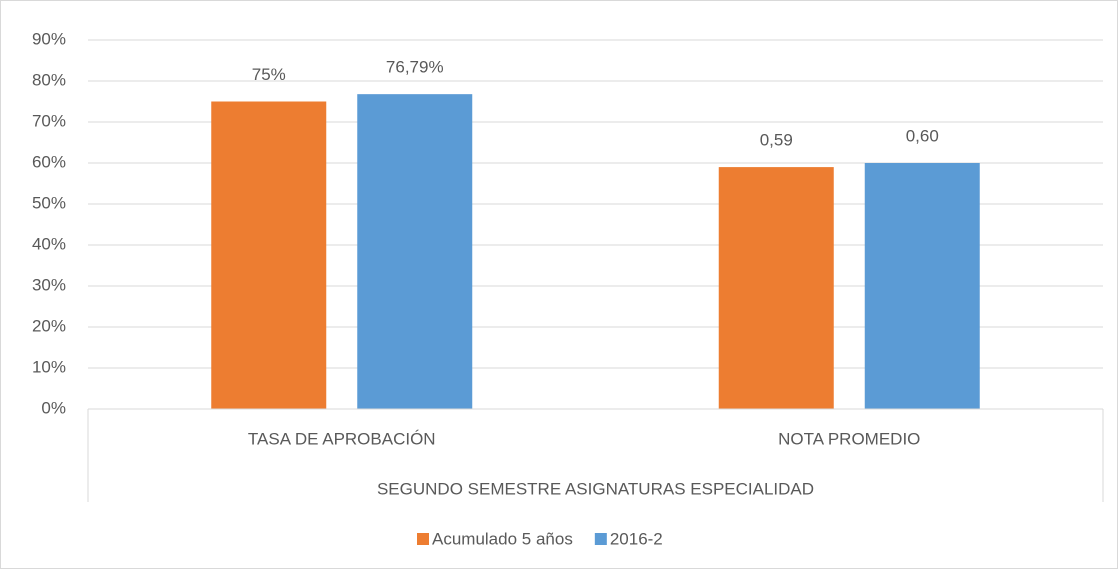 This screenshot has width=1118, height=569. Describe the element at coordinates (922, 135) in the screenshot. I see `data-label: 0,60` at that location.